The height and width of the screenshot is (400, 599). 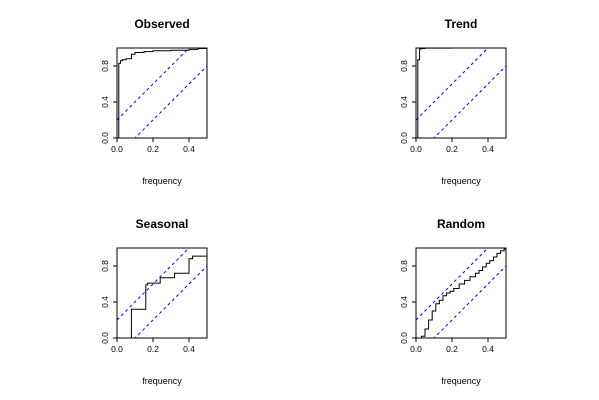 What do you see at coordinates (162, 224) in the screenshot?
I see `panel-title: Seasonal` at bounding box center [162, 224].